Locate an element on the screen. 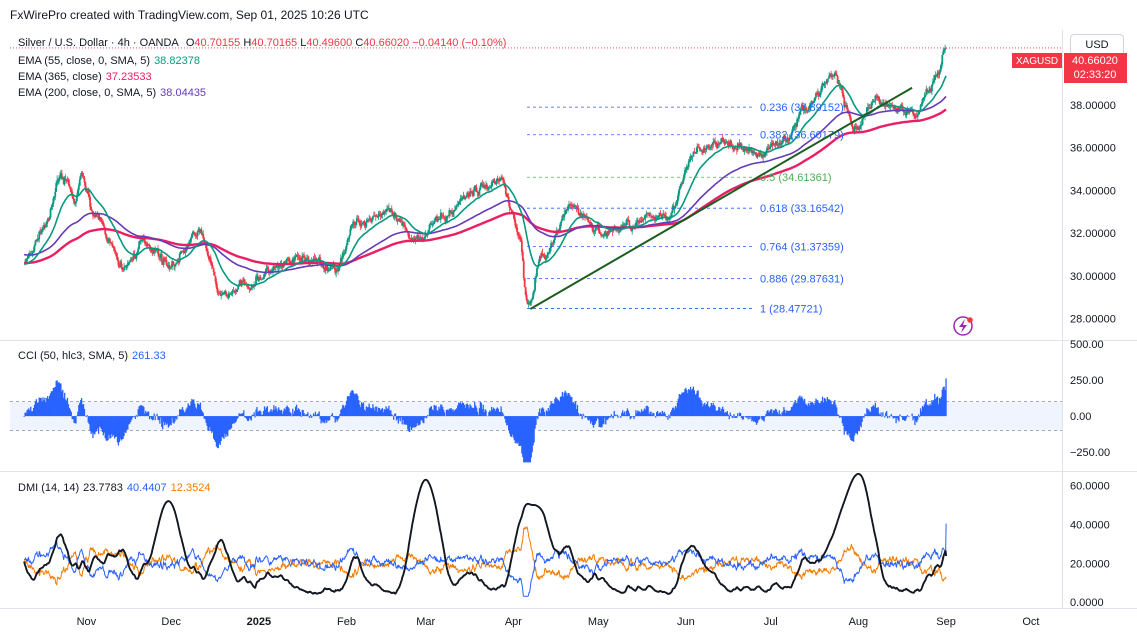 The height and width of the screenshot is (637, 1137). lightning-icon is located at coordinates (963, 326).